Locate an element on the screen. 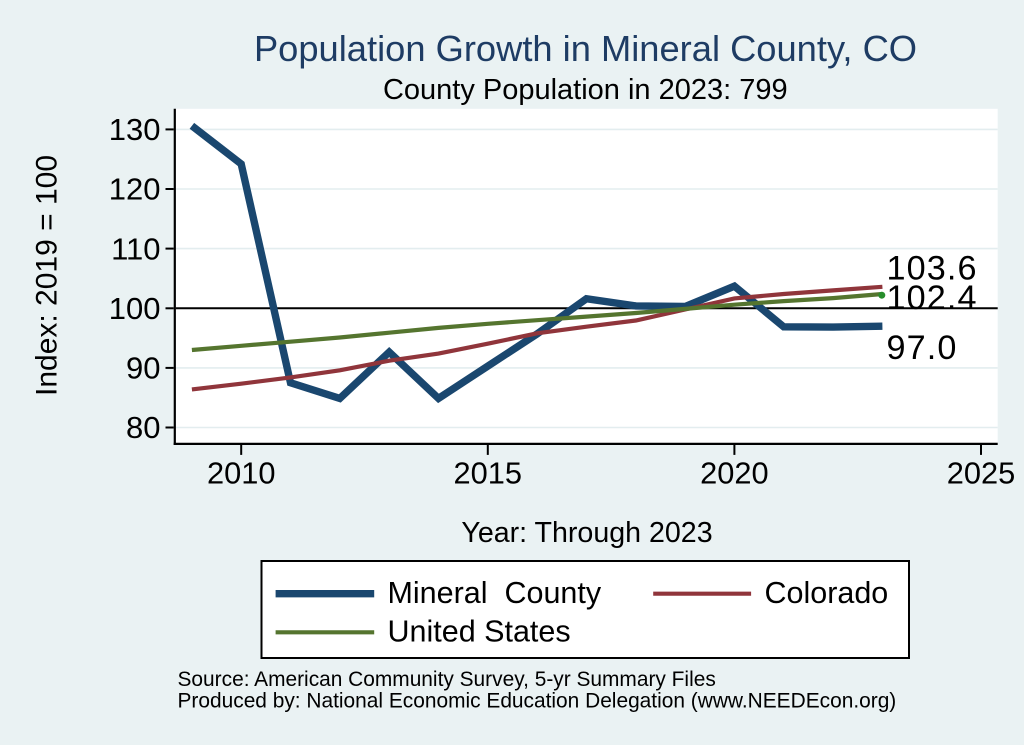 Image resolution: width=1024 pixels, height=745 pixels. svg-text: 130 is located at coordinates (135, 129).